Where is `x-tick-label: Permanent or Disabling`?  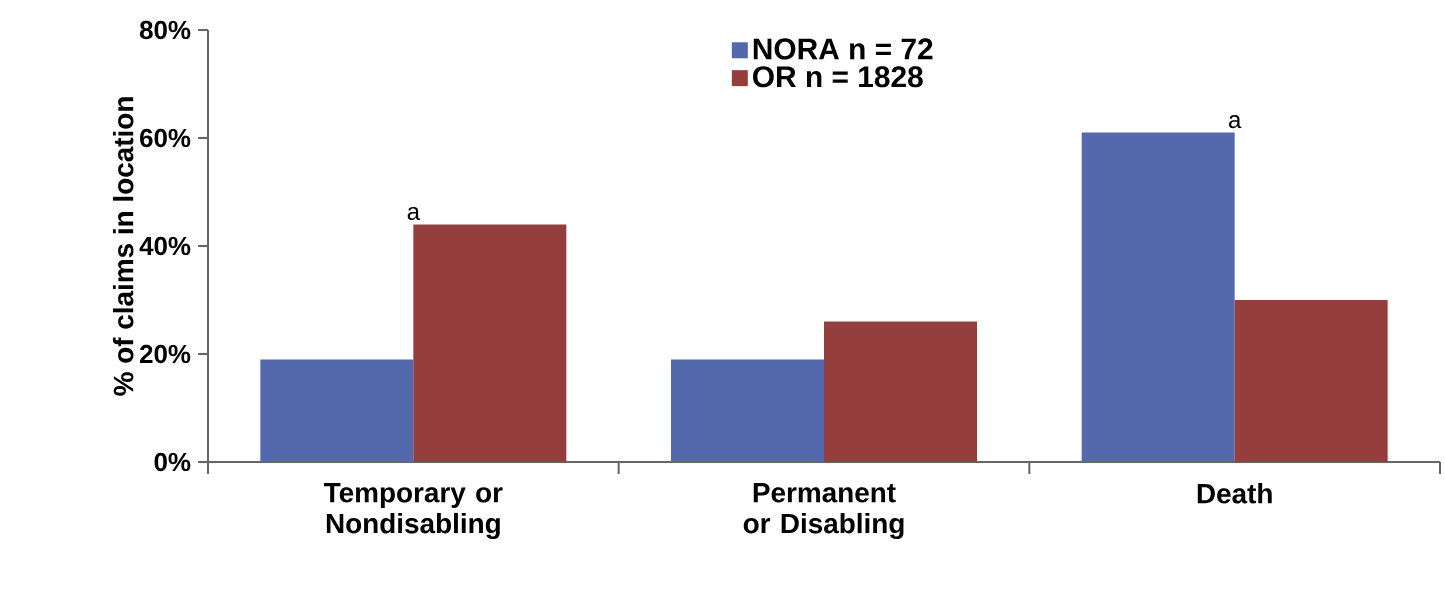
x-tick-label: Permanent or Disabling is located at coordinates (823, 511).